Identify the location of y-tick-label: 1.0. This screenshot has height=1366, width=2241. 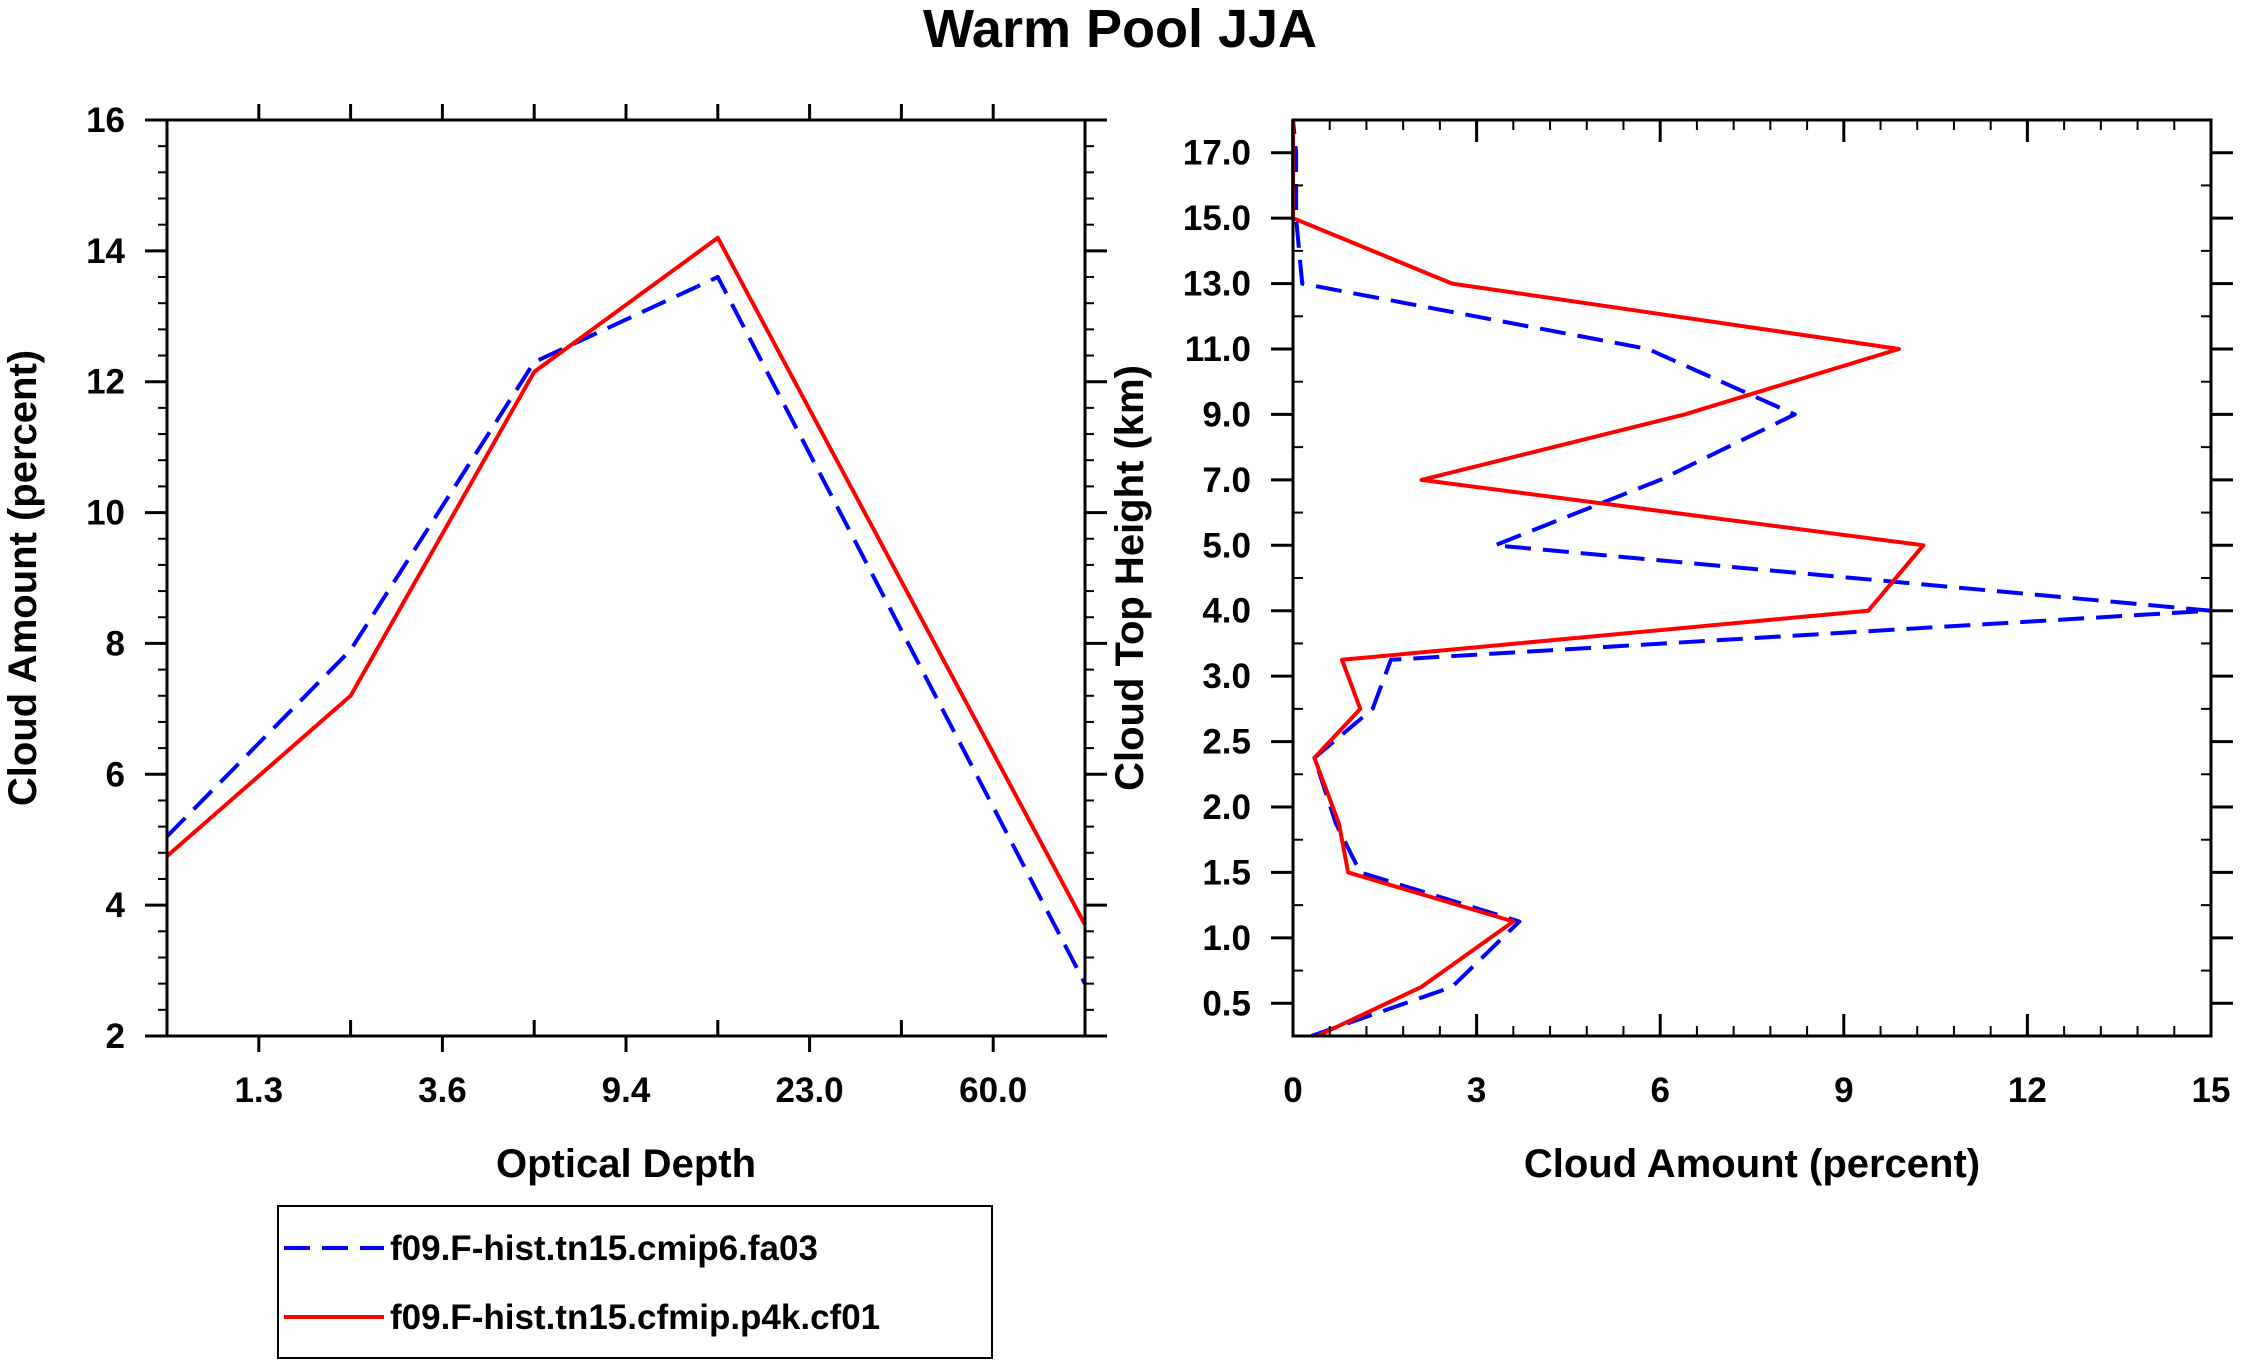
(1226, 938).